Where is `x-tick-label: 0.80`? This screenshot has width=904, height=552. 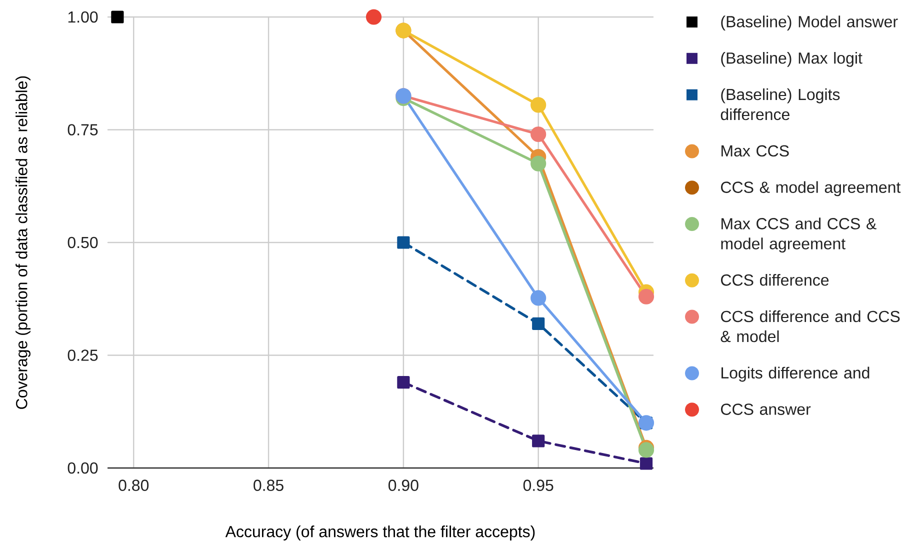
x-tick-label: 0.80 is located at coordinates (133, 485).